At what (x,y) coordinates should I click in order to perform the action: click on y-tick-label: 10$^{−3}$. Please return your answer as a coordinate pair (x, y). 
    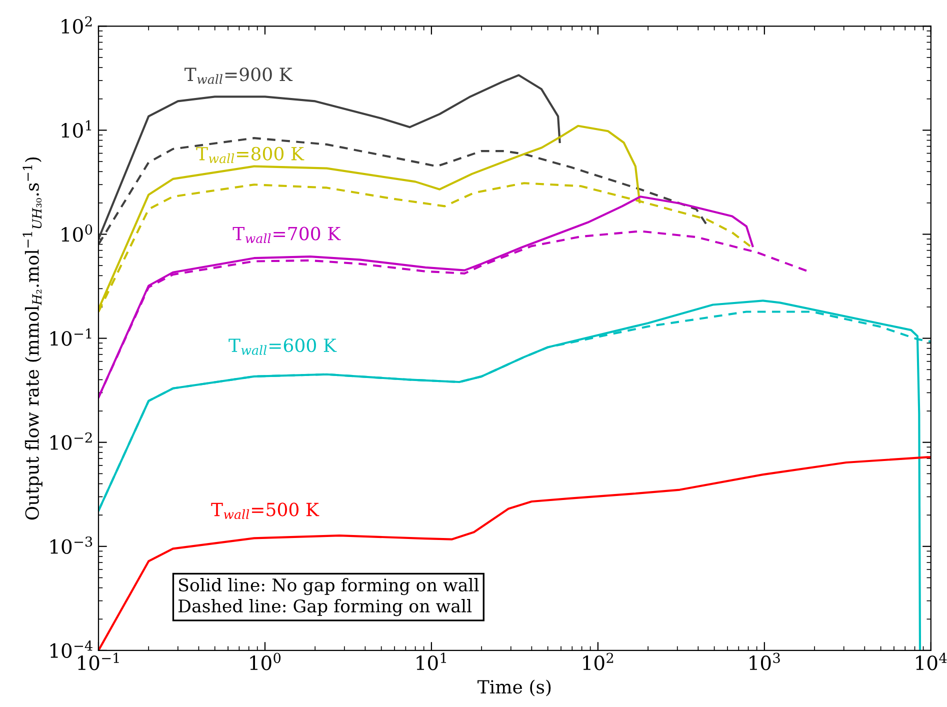
    Looking at the image, I should click on (71, 545).